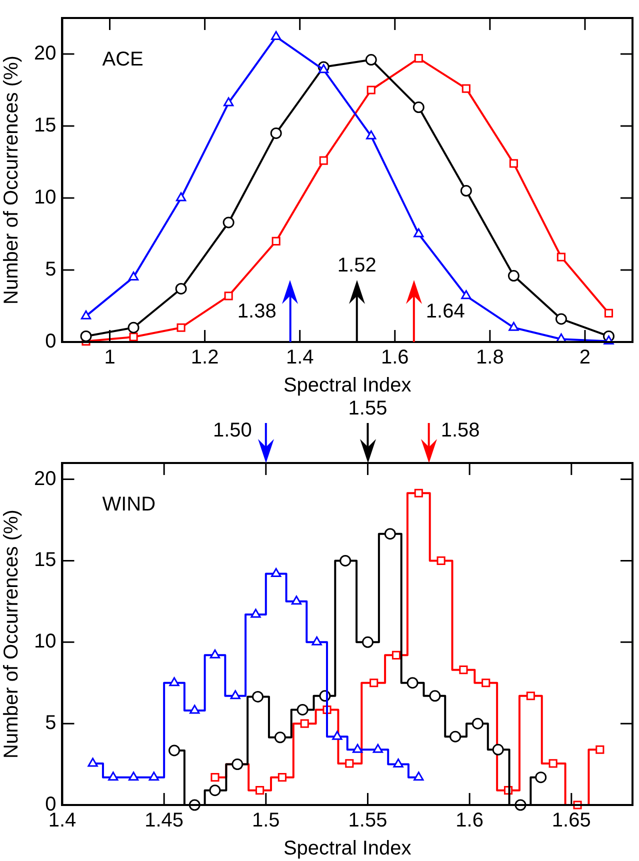  I want to click on x-tick-label: 1.65, so click(571, 821).